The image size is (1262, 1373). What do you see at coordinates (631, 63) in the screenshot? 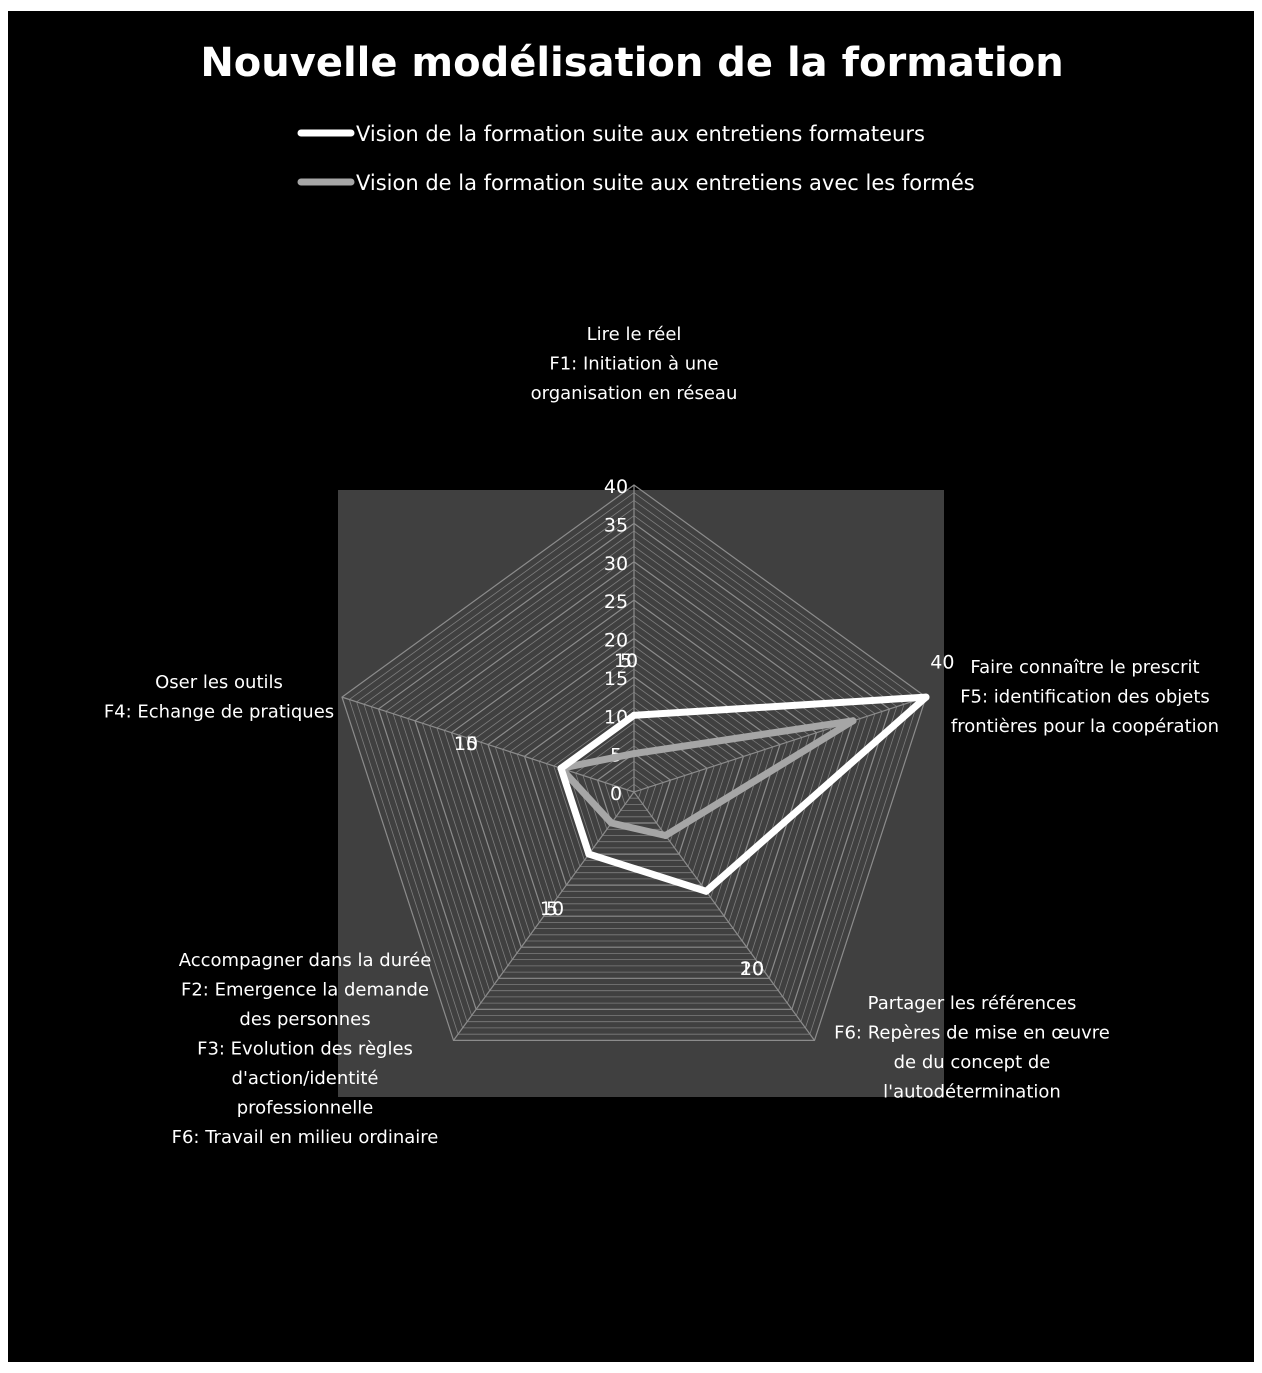
I see `chart-title: Nouvelle modélisation de la formation` at bounding box center [631, 63].